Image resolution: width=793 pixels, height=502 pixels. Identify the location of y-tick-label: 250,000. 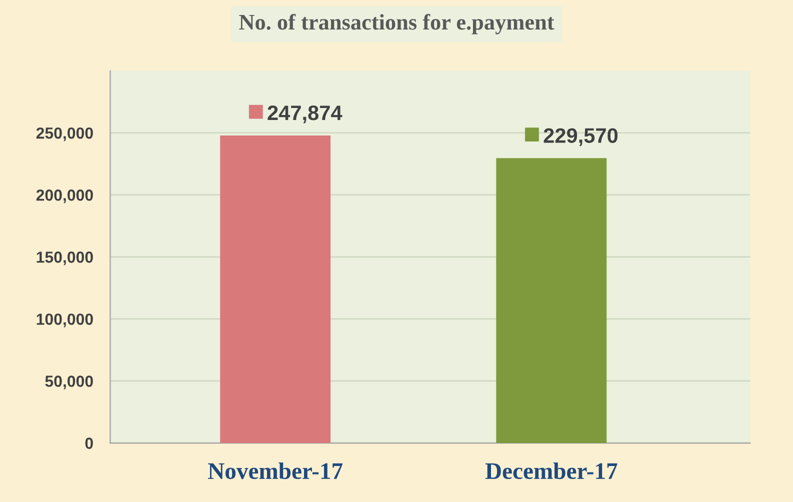
(64, 134).